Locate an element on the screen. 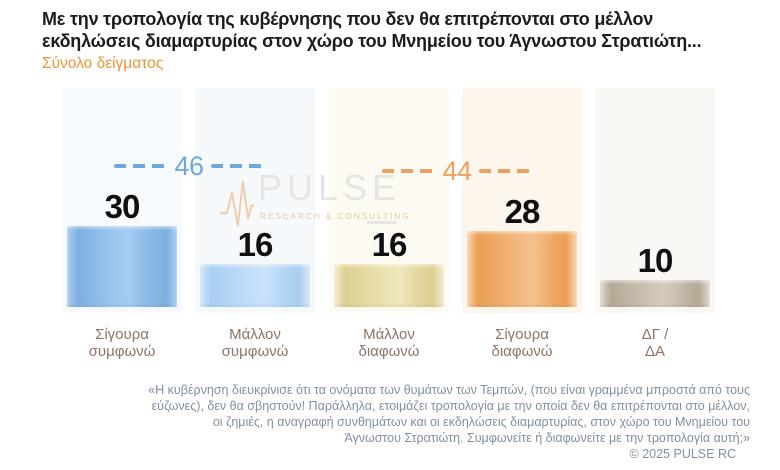 This screenshot has height=470, width=780. chart-column-sigoura-diafono: 28 is located at coordinates (522, 200).